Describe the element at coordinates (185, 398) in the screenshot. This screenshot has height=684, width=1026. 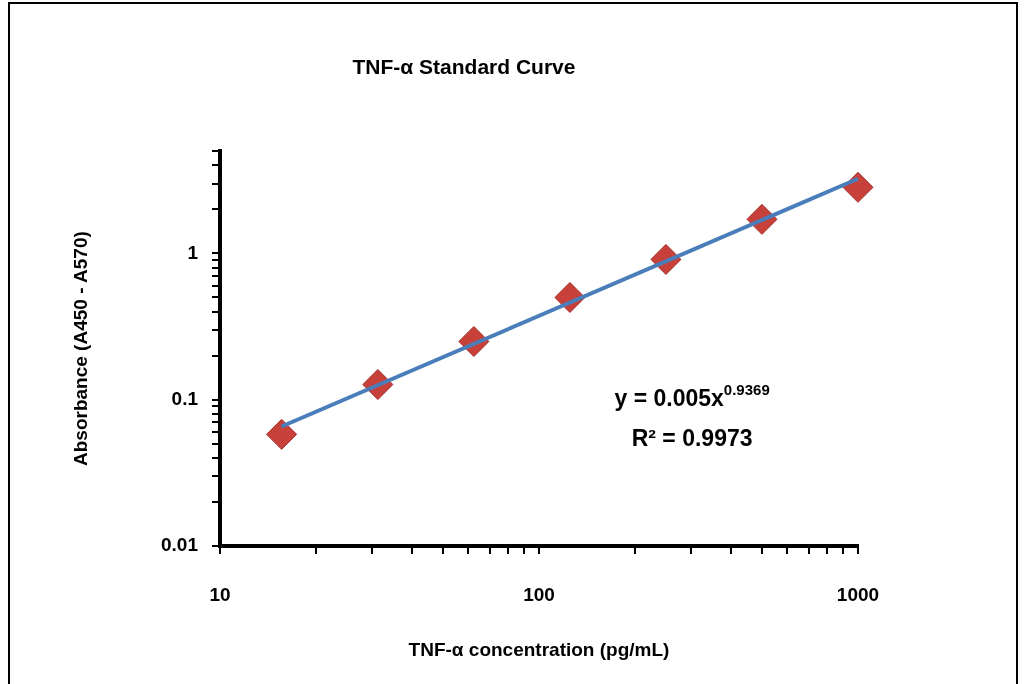
I see `y-tick-label: 0.1` at that location.